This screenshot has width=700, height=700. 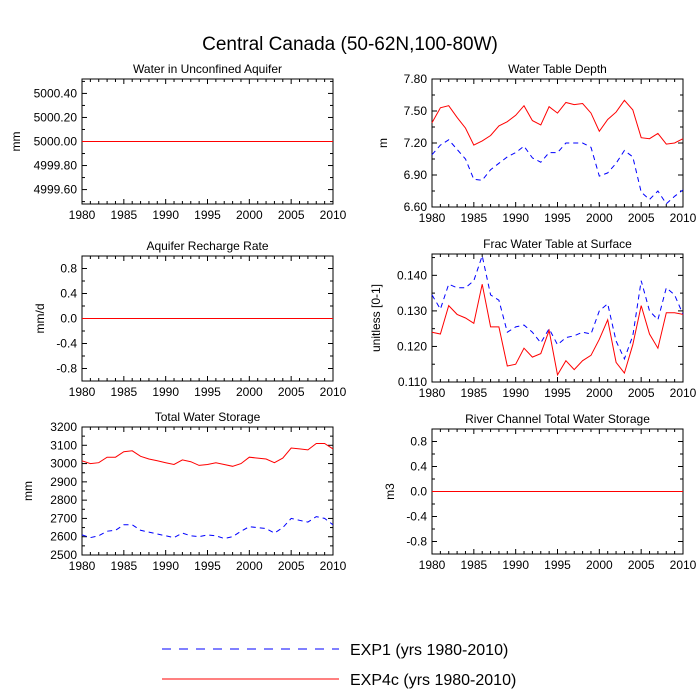 I want to click on figure-title: Central Canada (50-62N,100-80W), so click(x=350, y=44).